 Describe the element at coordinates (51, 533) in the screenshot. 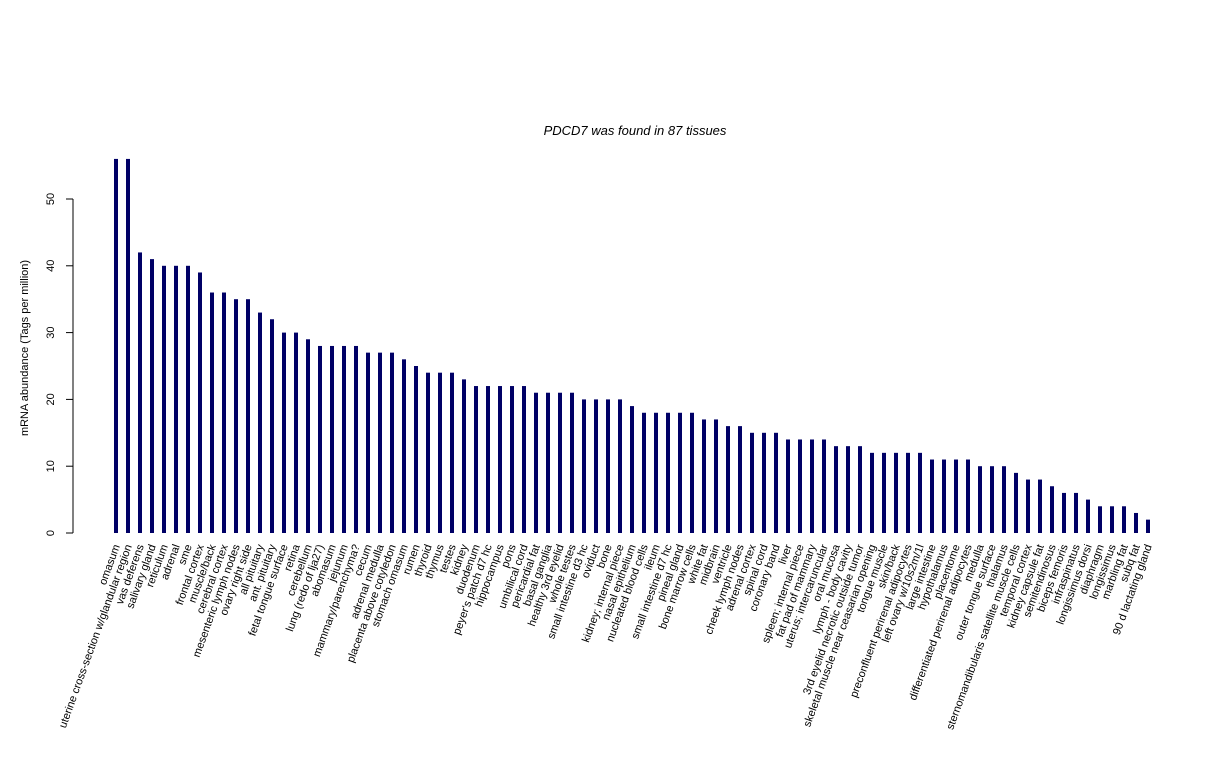

I see `y-tick-label: 0` at that location.